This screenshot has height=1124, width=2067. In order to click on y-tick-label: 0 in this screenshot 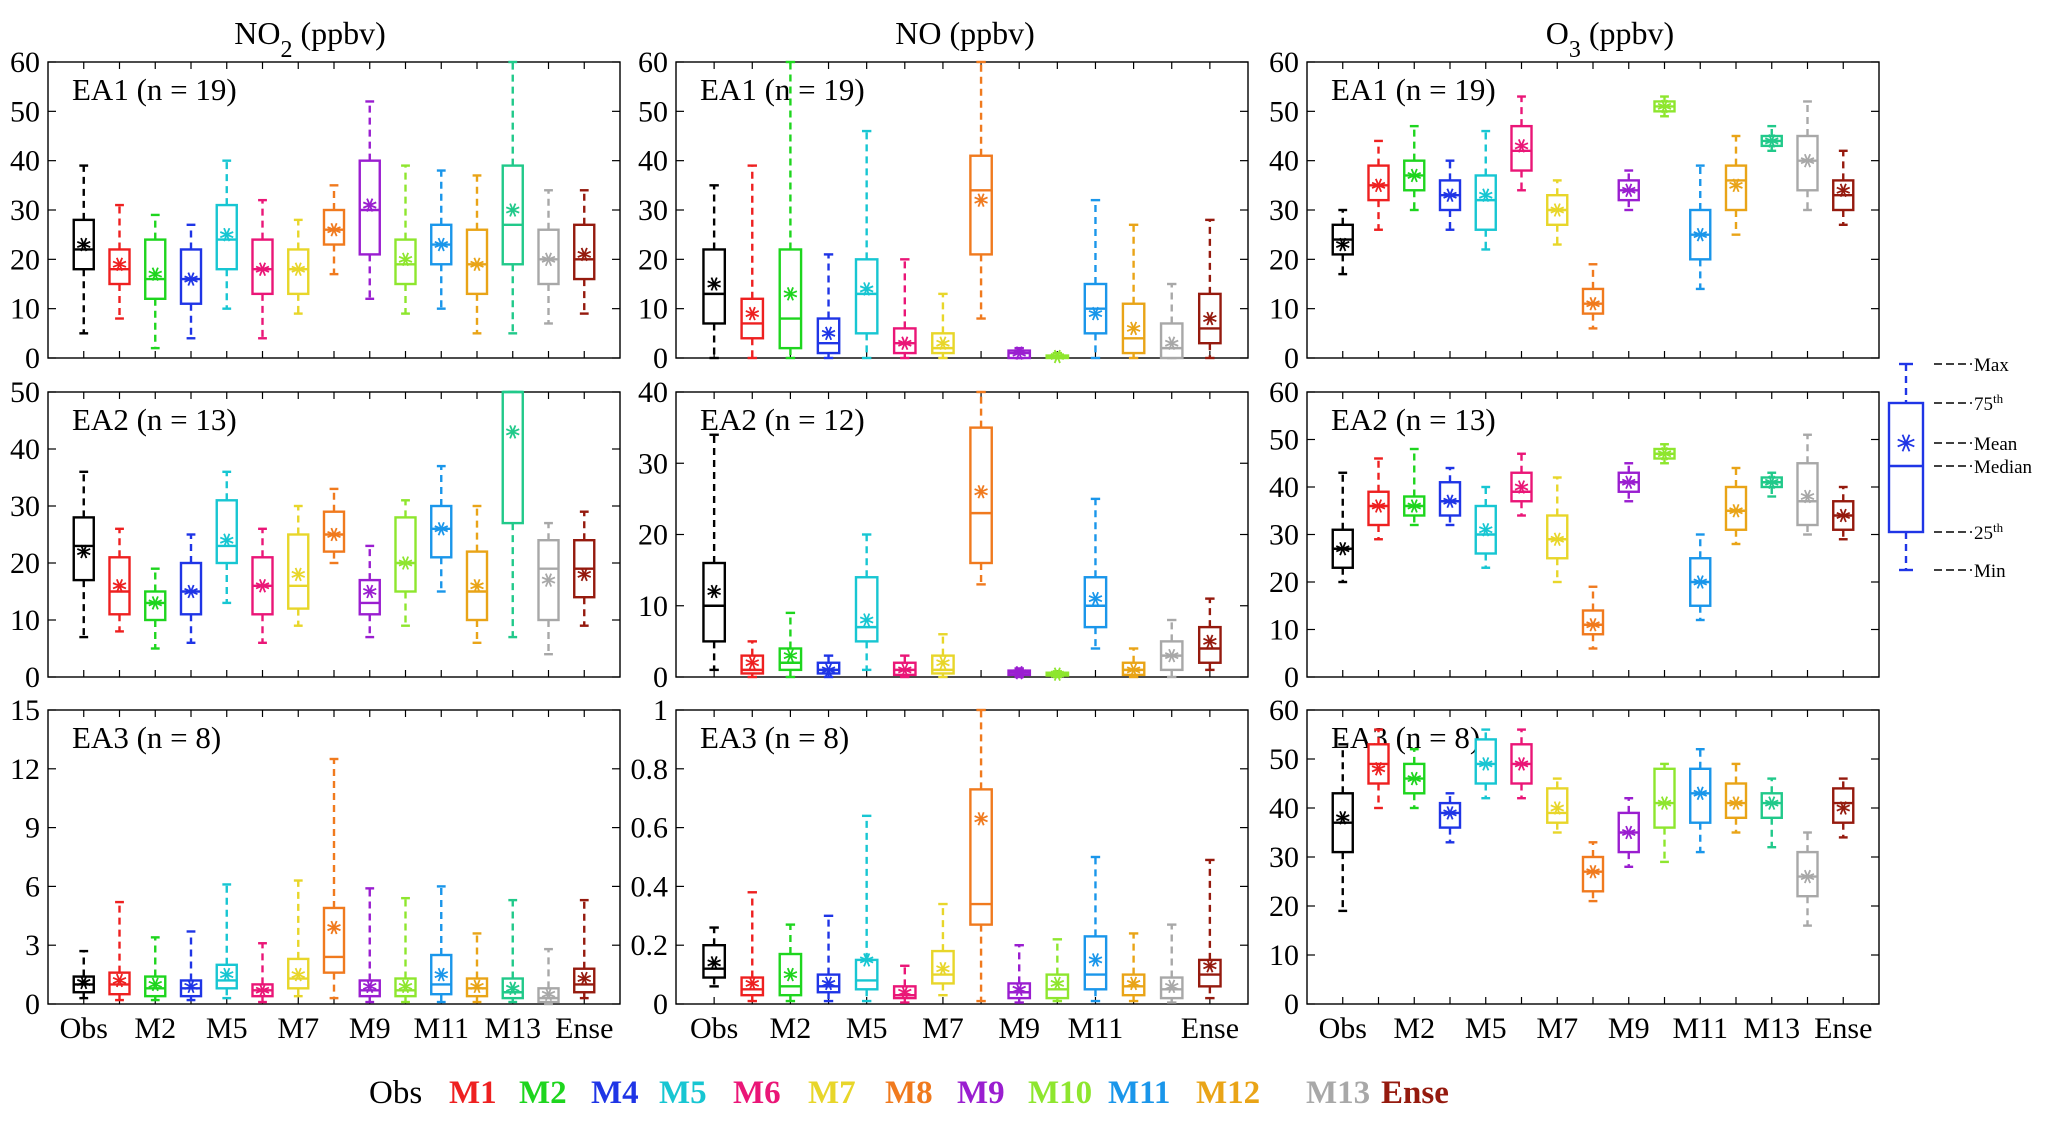, I will do `click(32, 358)`.